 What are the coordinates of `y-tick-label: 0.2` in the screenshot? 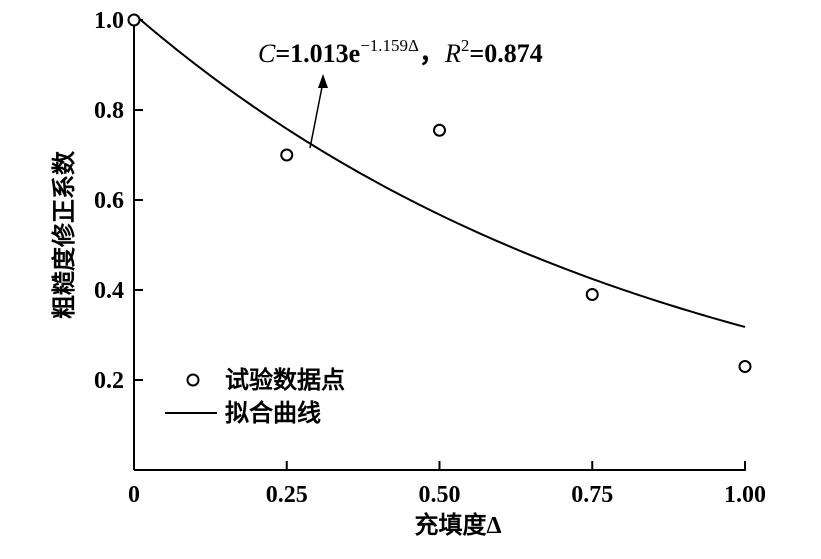 It's located at (109, 381).